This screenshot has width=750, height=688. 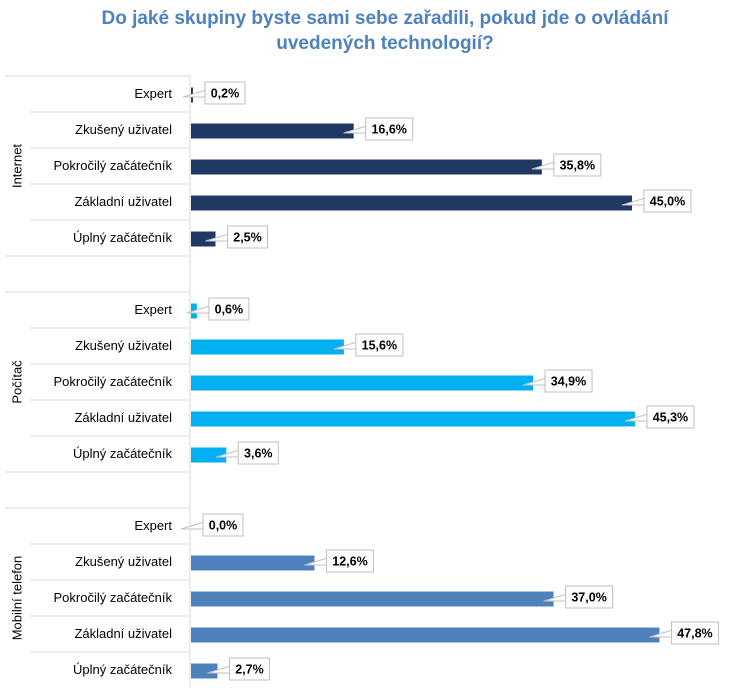 I want to click on value-label: 15,6%, so click(x=379, y=346).